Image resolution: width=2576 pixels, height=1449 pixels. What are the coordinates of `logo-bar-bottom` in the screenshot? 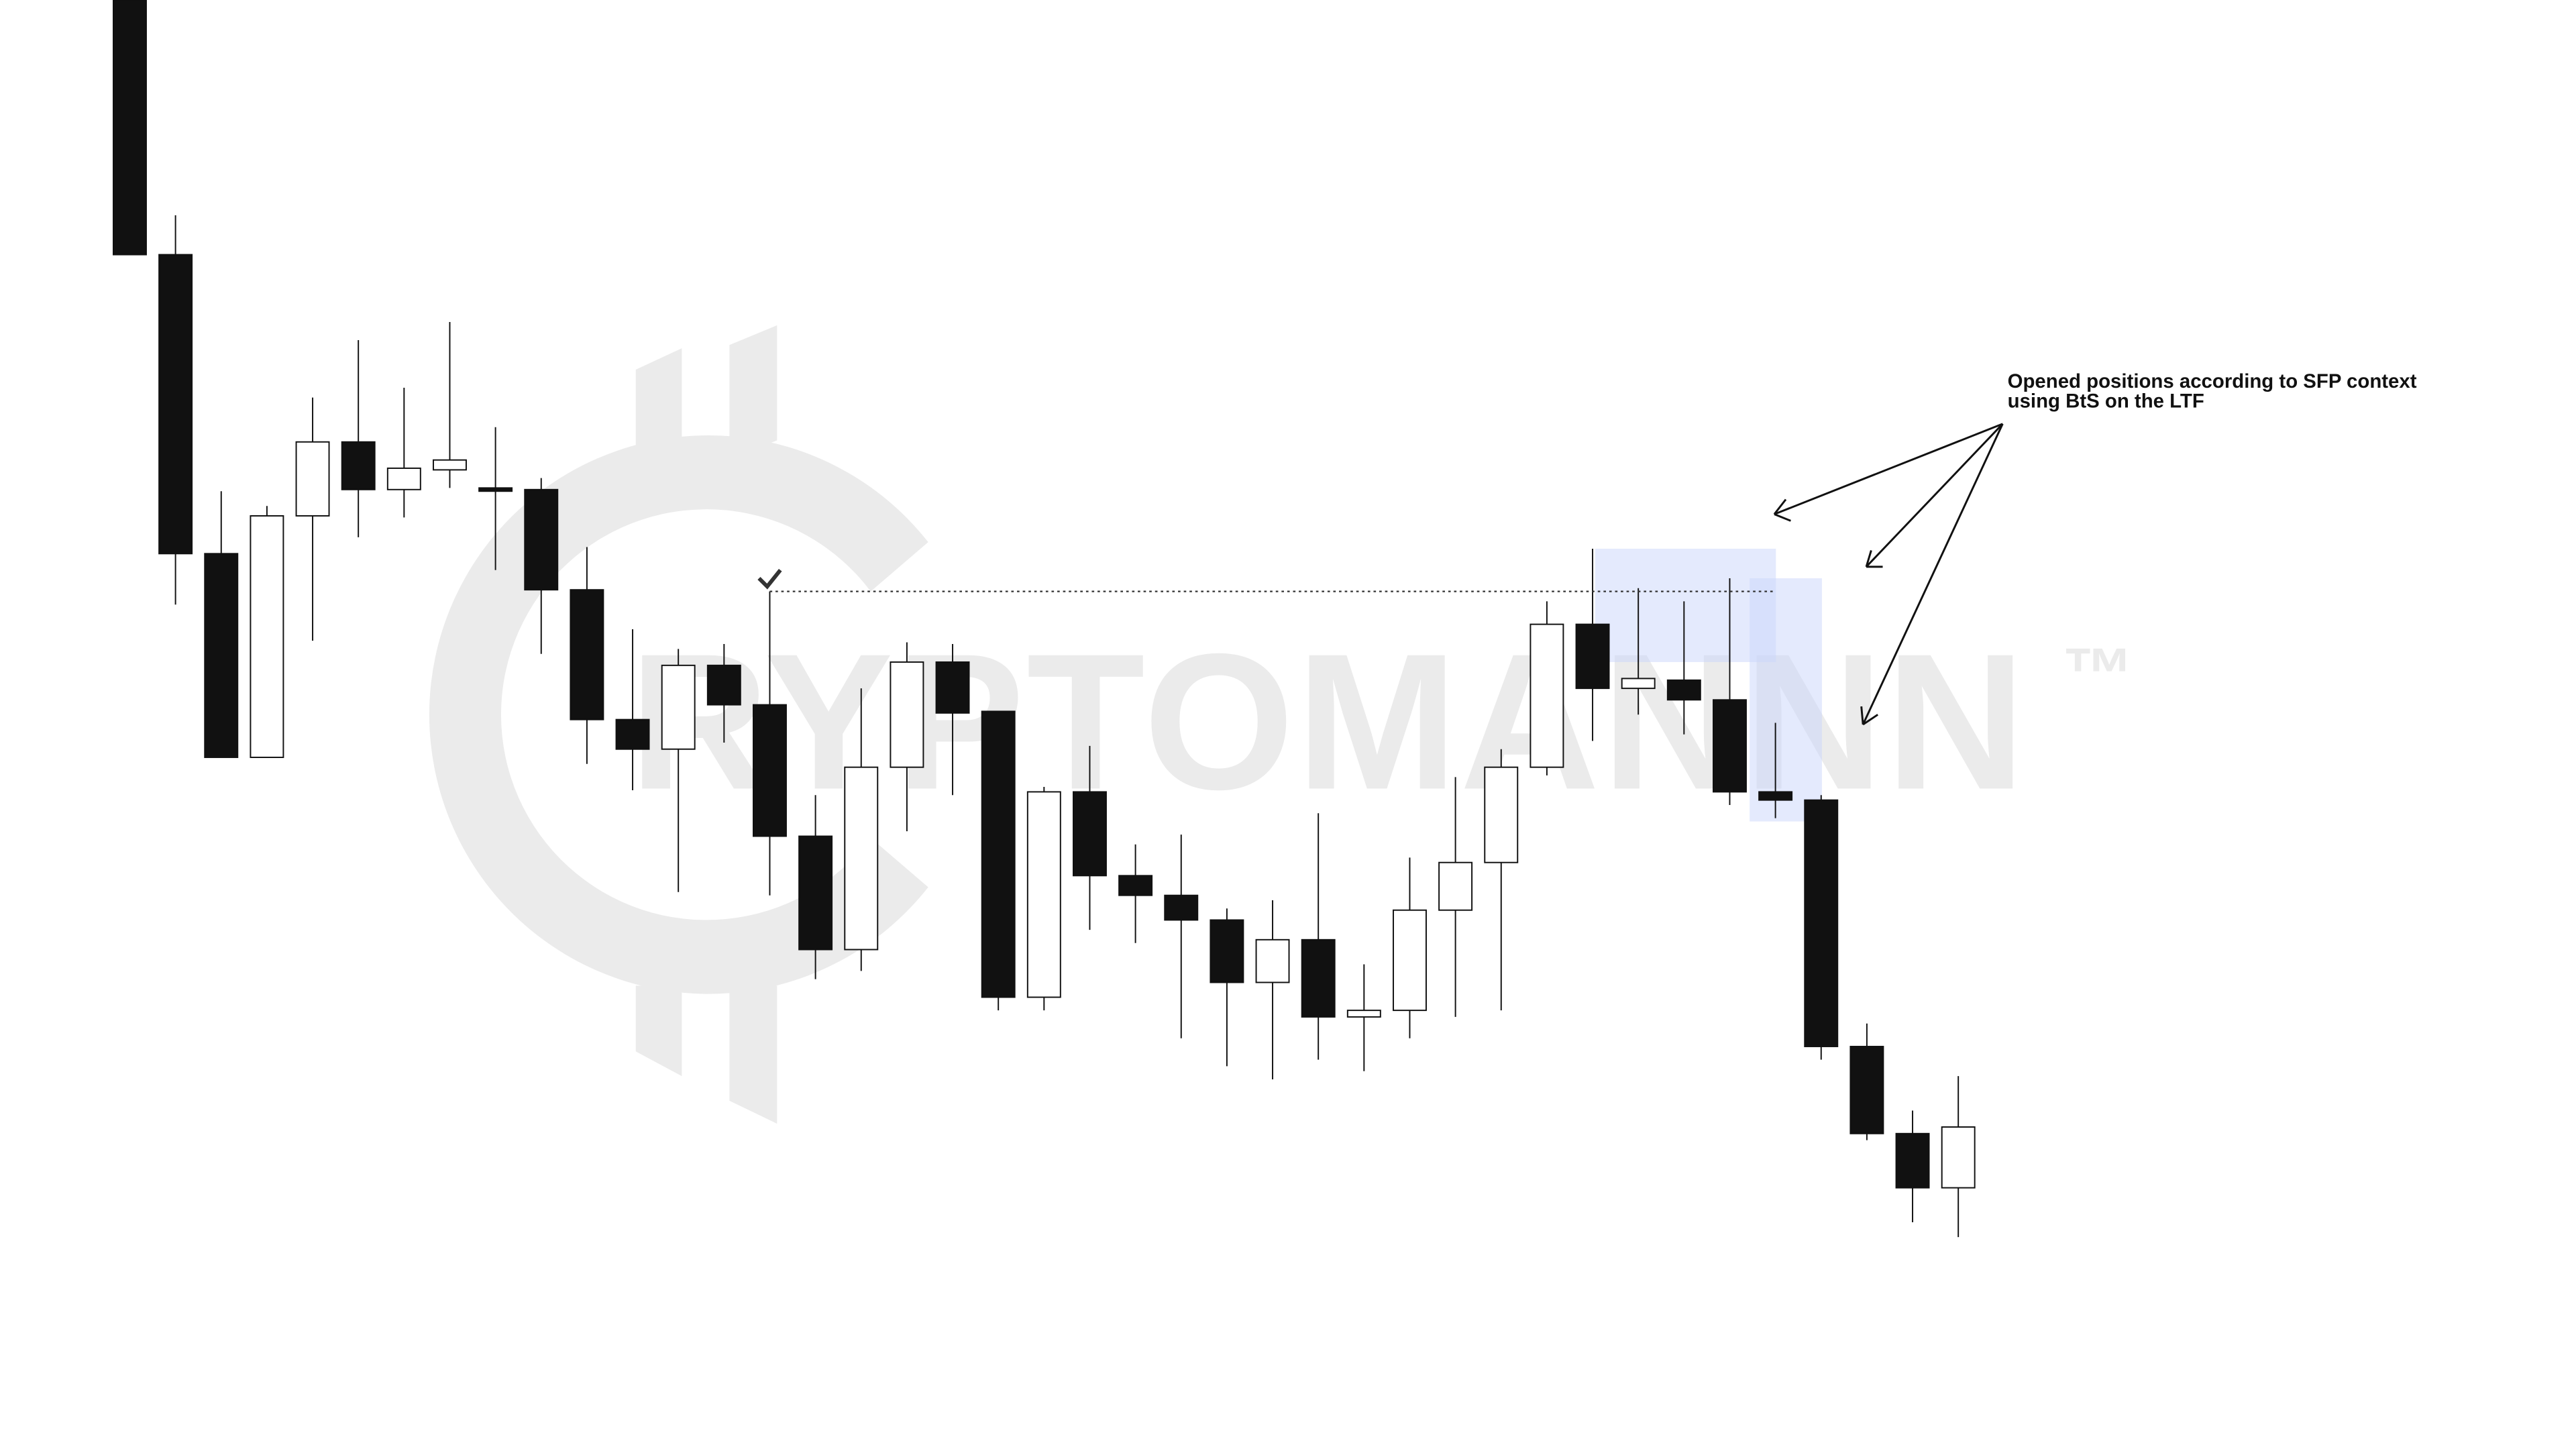 It's located at (706, 1054).